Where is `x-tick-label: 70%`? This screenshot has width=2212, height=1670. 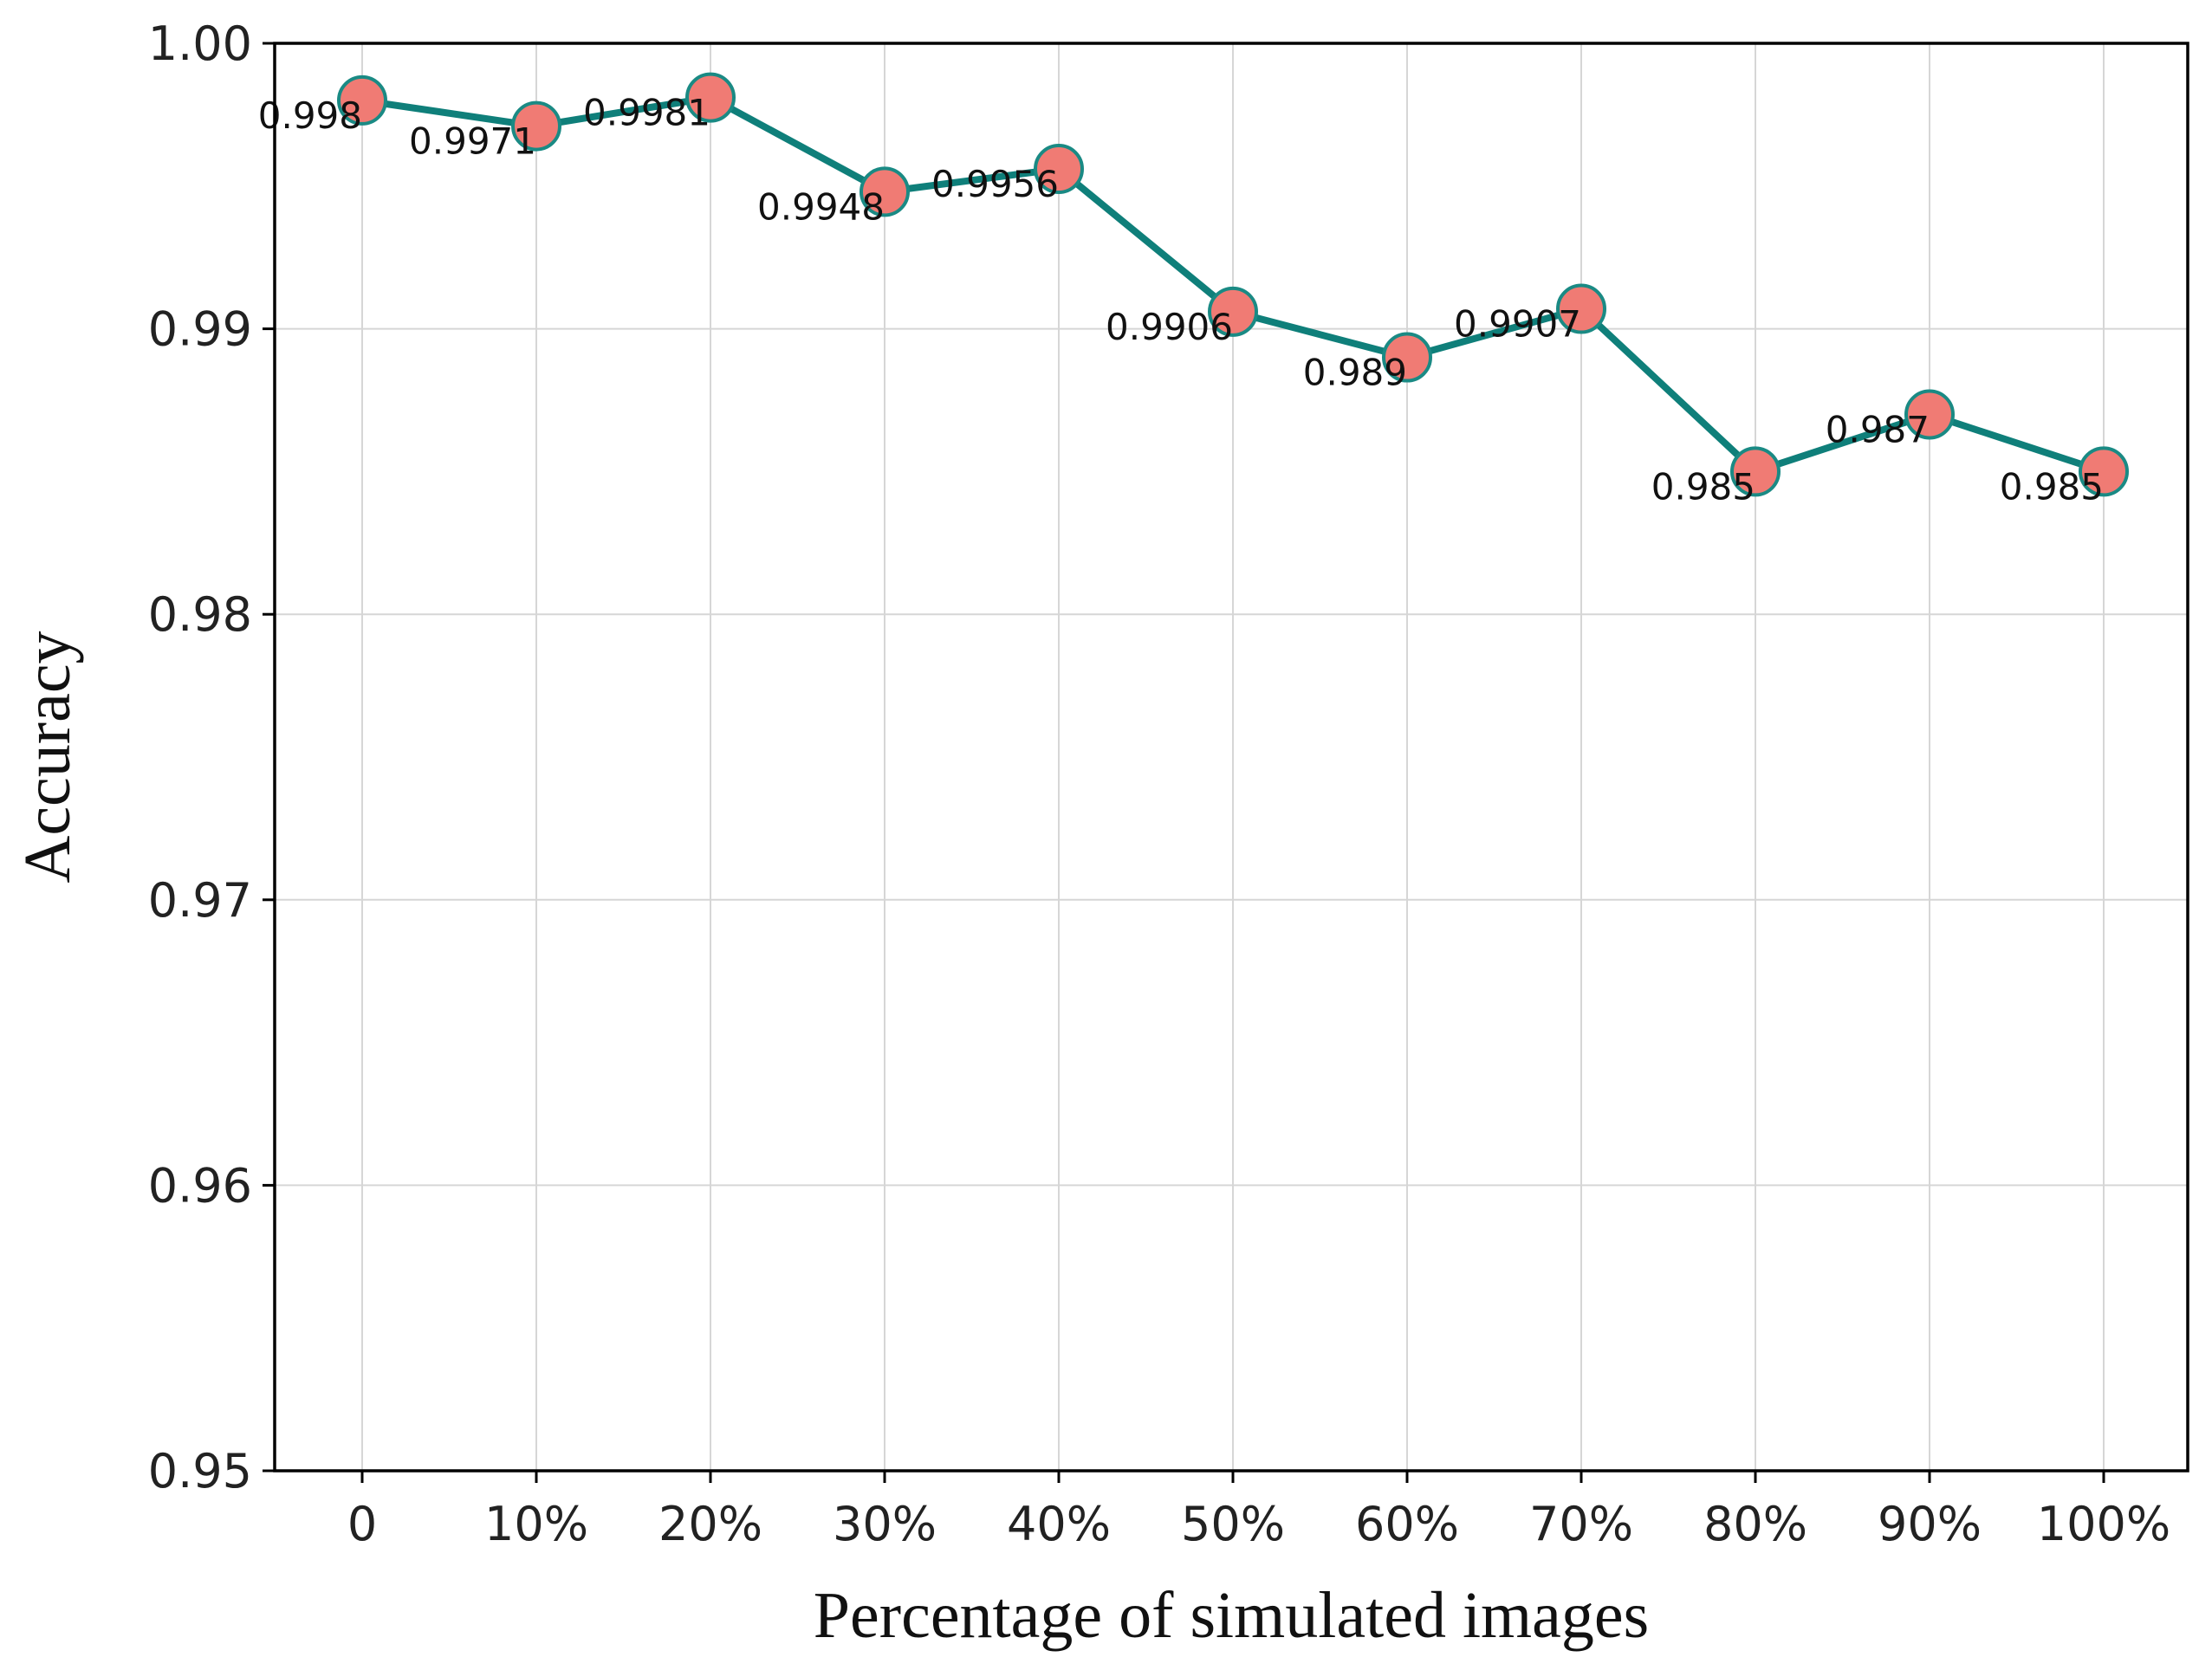
x-tick-label: 70% is located at coordinates (1581, 1524).